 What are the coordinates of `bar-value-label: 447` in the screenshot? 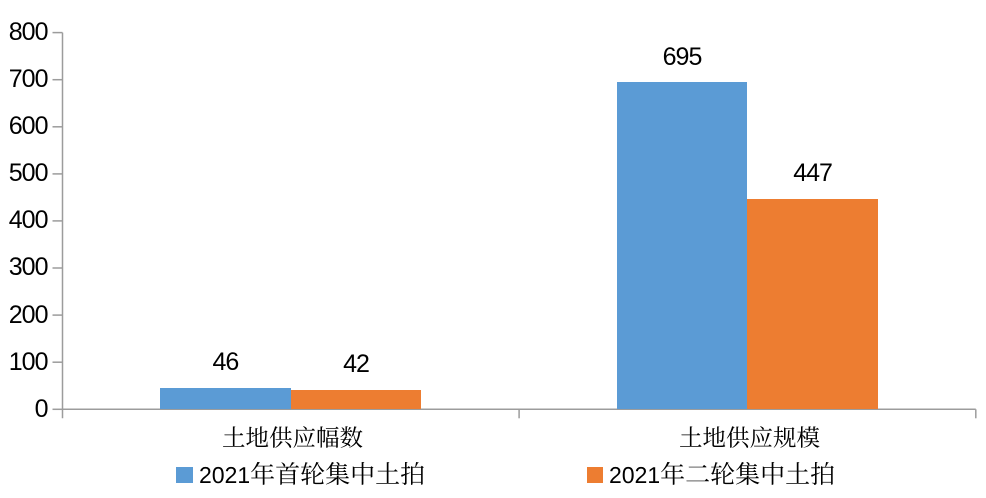 It's located at (813, 173).